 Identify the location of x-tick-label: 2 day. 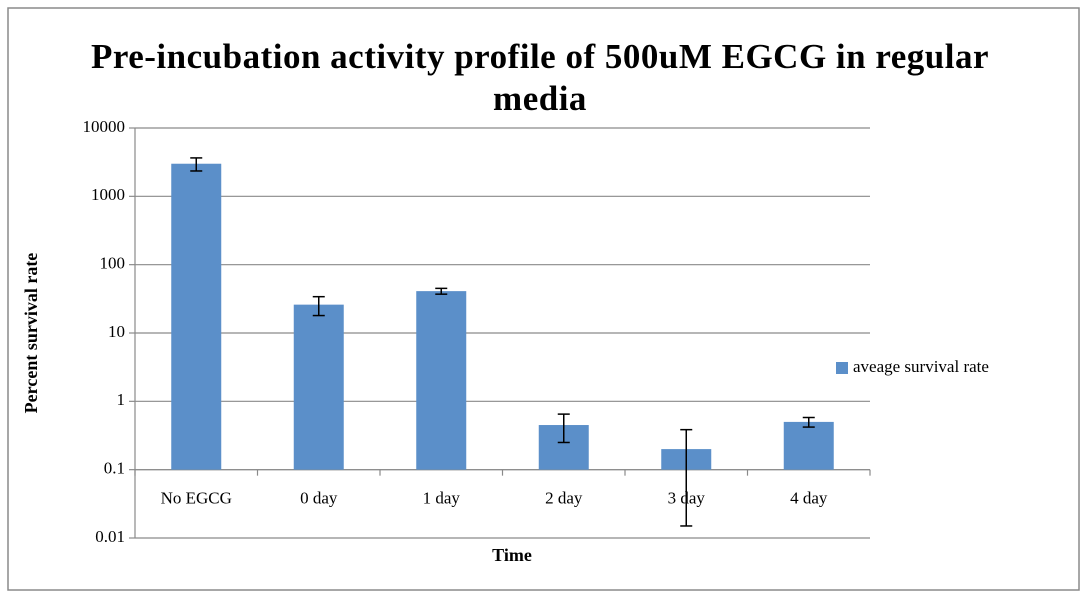
(564, 498).